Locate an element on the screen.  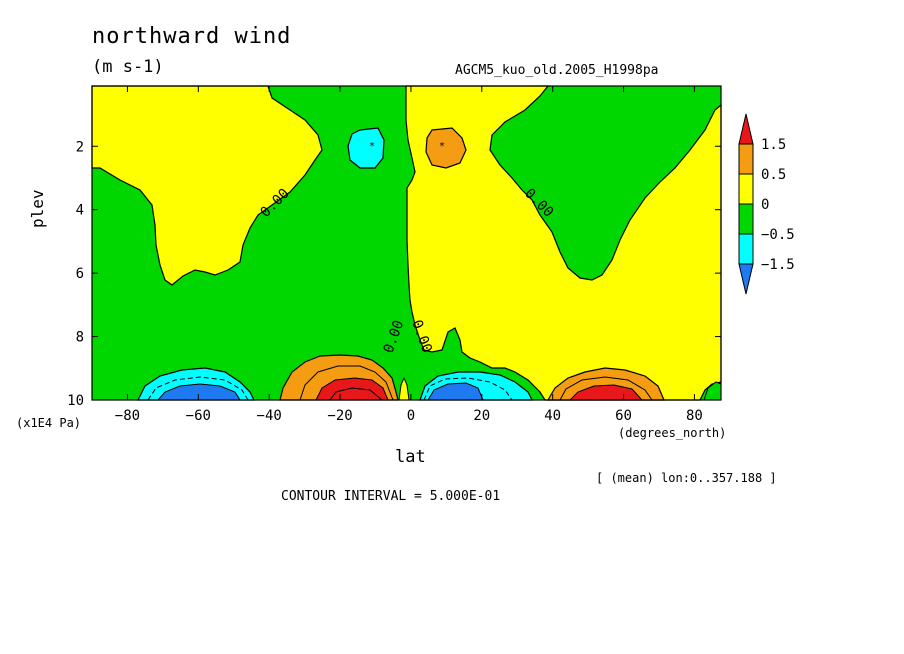
contour-interval-note: CONTOUR INTERVAL = 5.000E-01 is located at coordinates (391, 496).